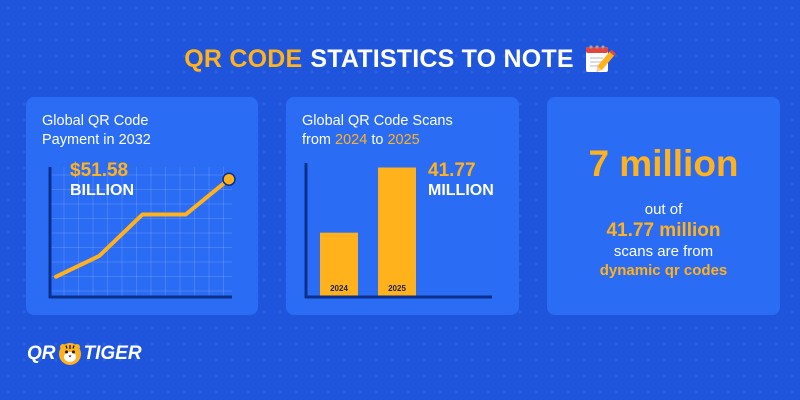 The image size is (800, 400). I want to click on logo-text-left: QR, so click(41, 353).